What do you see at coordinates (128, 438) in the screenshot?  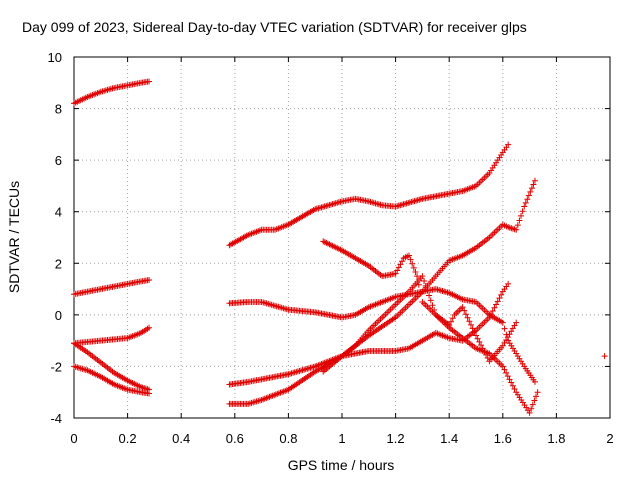 I see `x-tick-label: 0.2` at bounding box center [128, 438].